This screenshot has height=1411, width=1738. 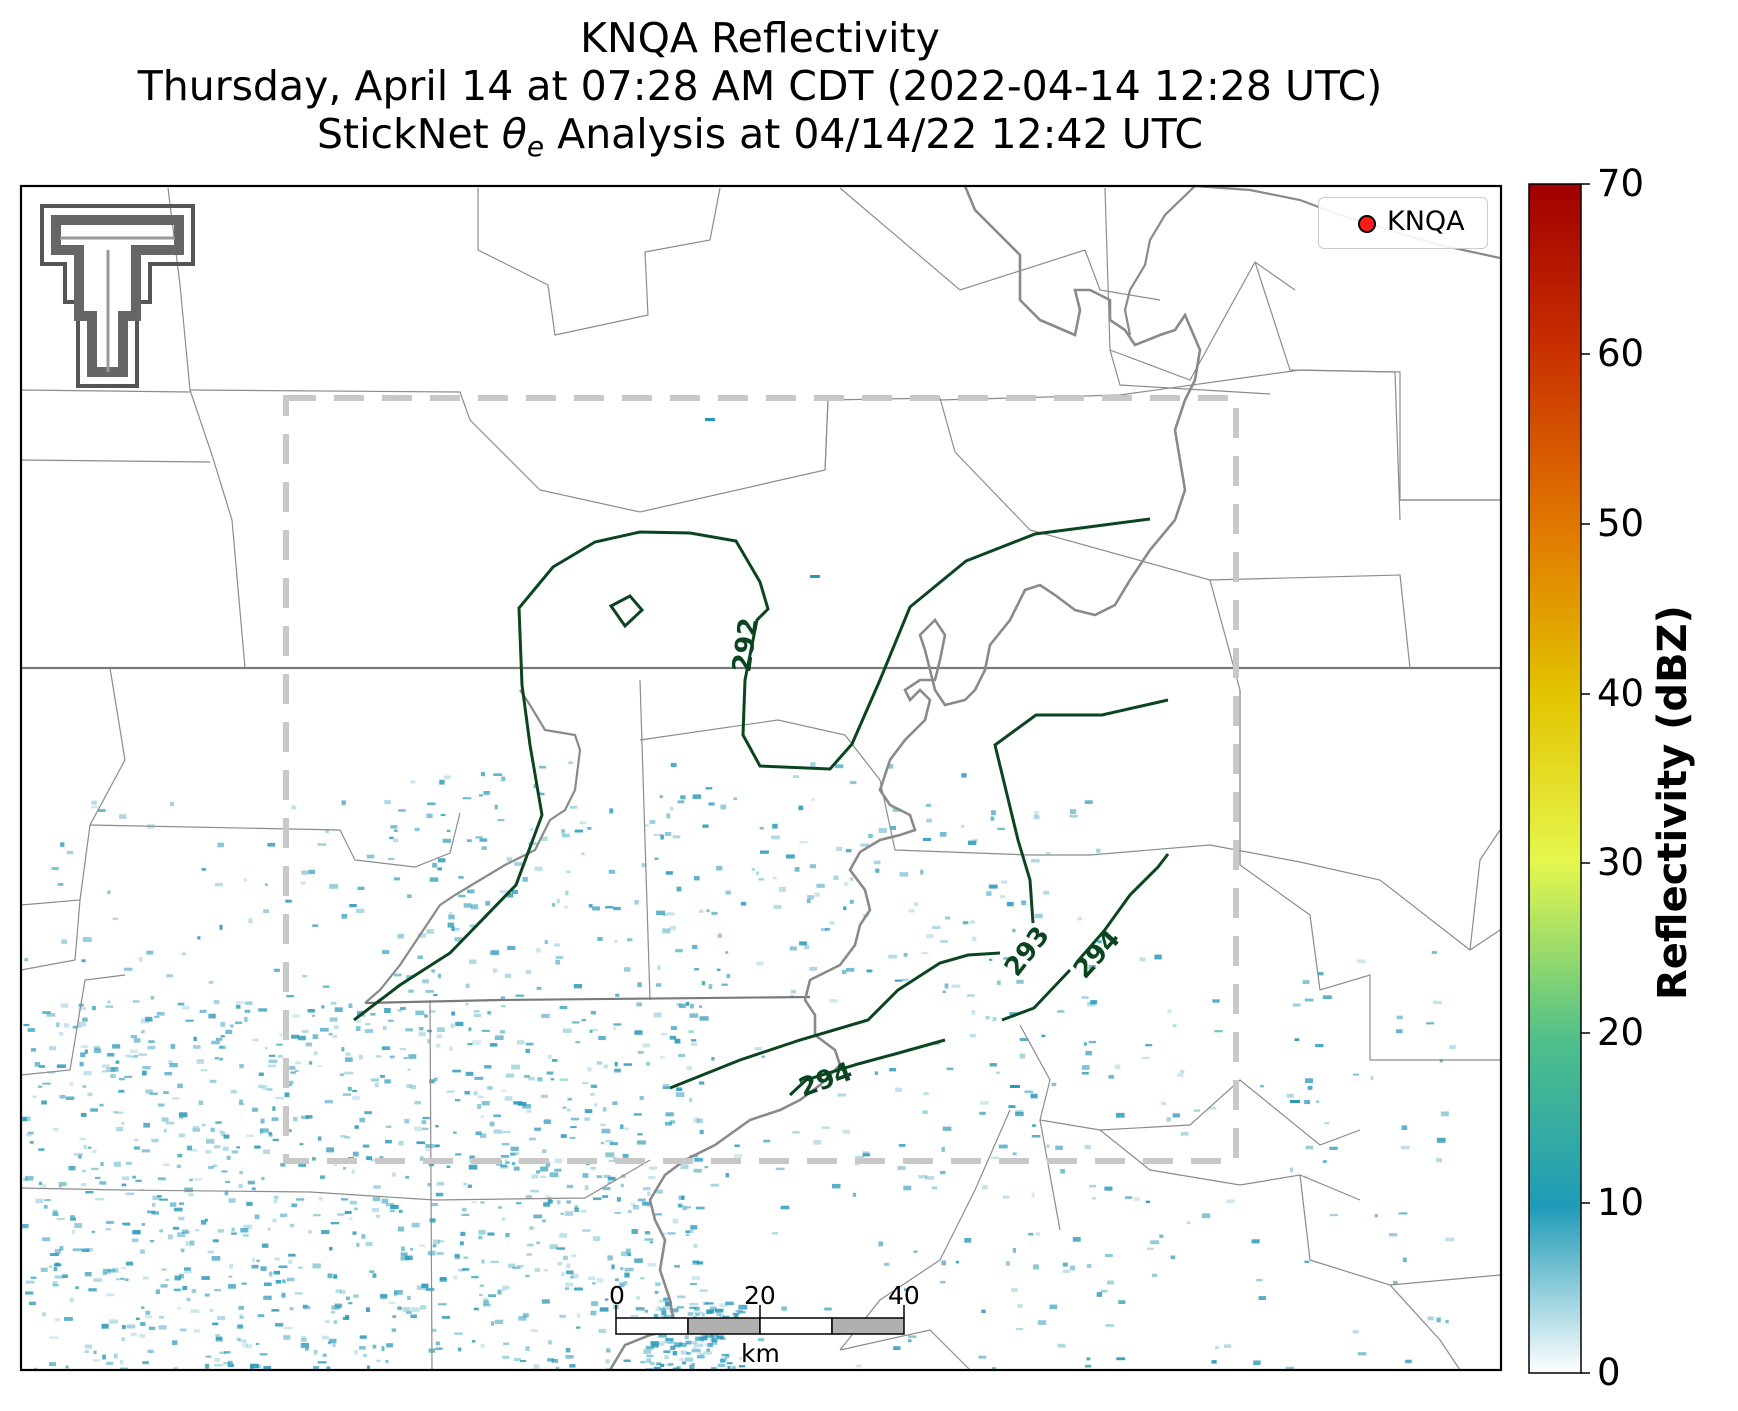 I want to click on legend-marker-dot, so click(x=1367, y=224).